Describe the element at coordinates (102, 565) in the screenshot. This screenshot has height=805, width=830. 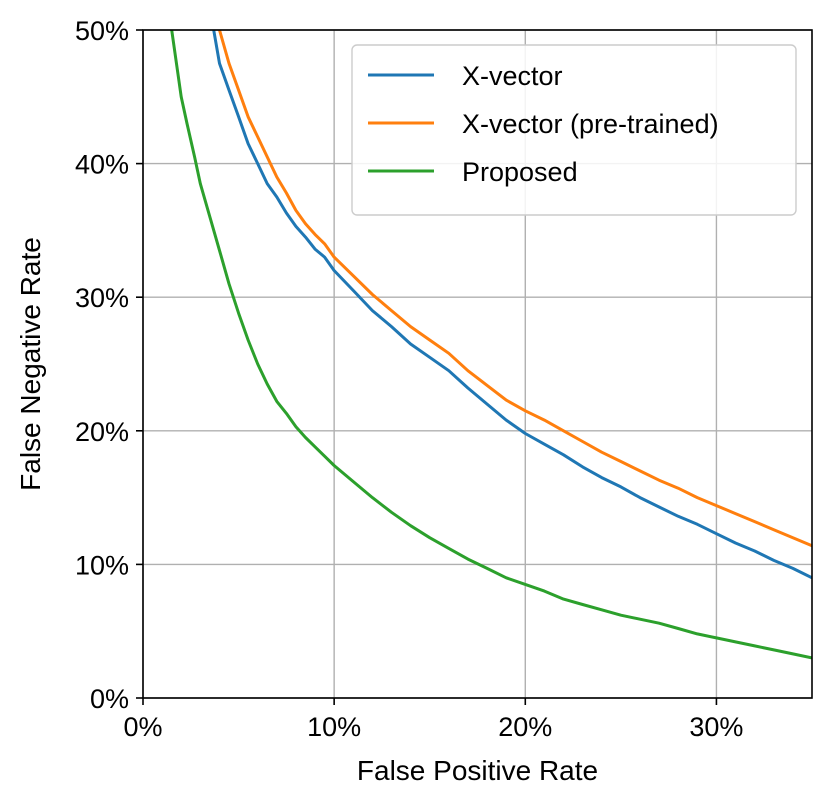
I see `y-tick-label: 10%` at that location.